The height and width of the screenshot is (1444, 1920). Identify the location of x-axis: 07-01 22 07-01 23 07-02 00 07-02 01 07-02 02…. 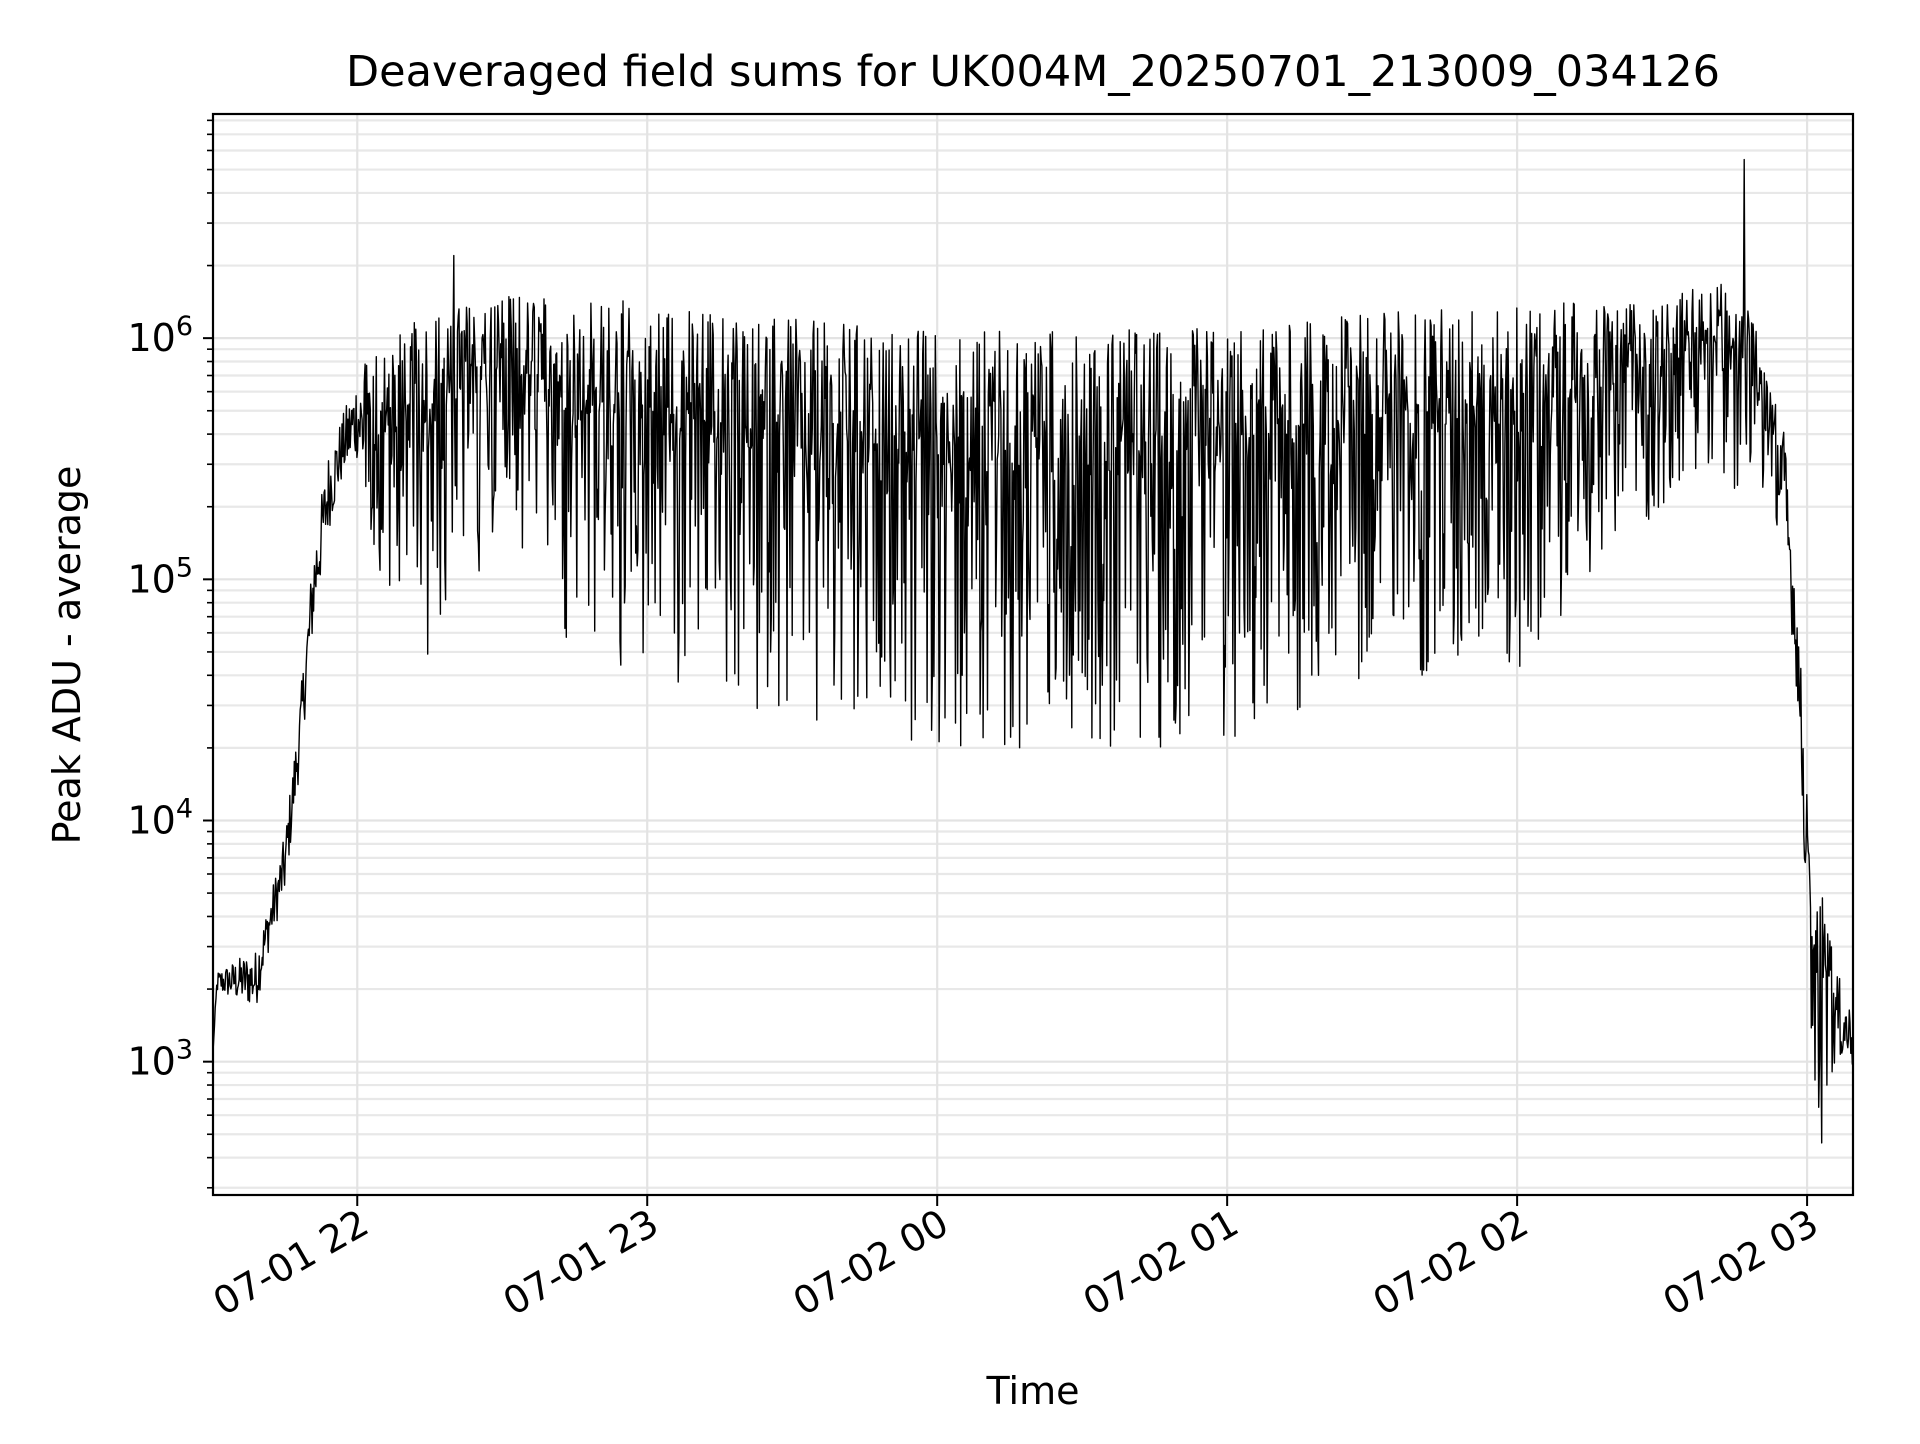
(1016, 1259).